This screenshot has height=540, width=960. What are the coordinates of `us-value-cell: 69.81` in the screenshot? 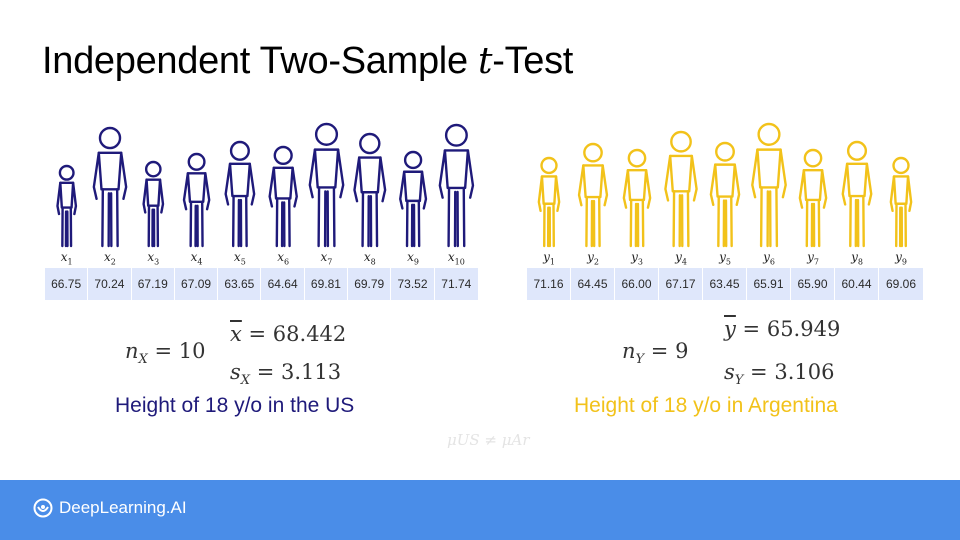 It's located at (327, 284).